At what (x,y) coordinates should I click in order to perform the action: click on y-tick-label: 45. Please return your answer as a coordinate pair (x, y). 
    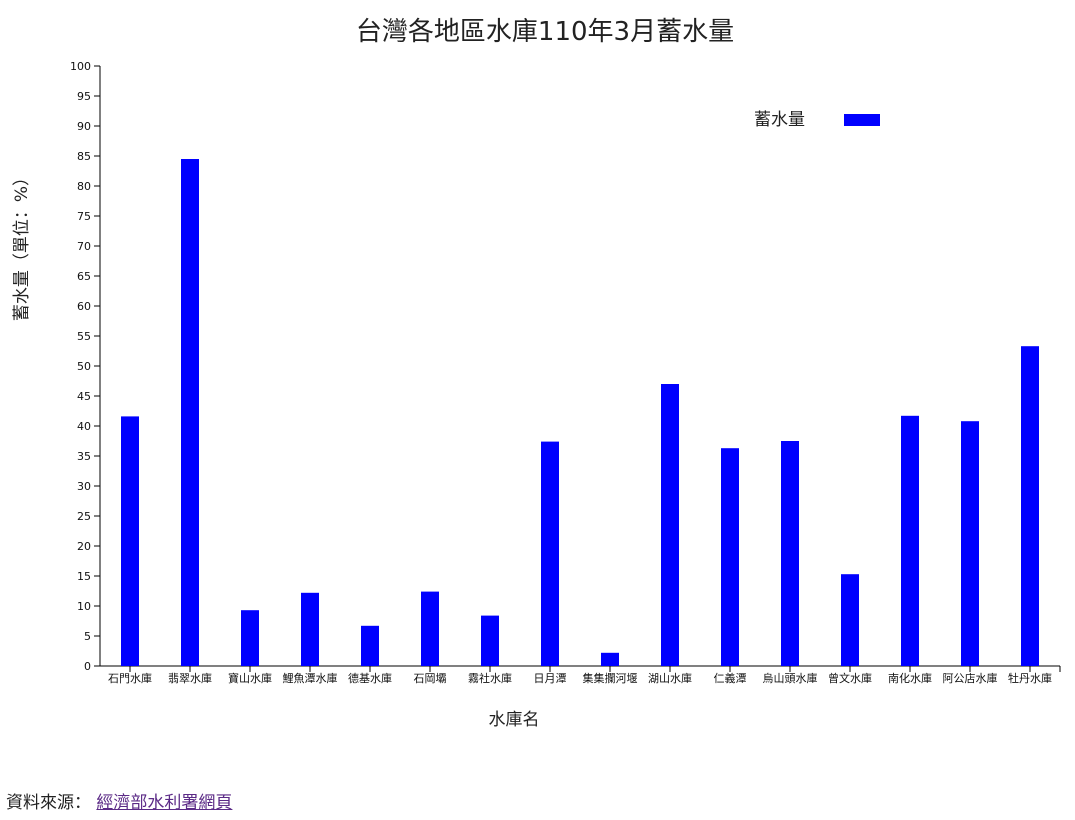
    Looking at the image, I should click on (84, 396).